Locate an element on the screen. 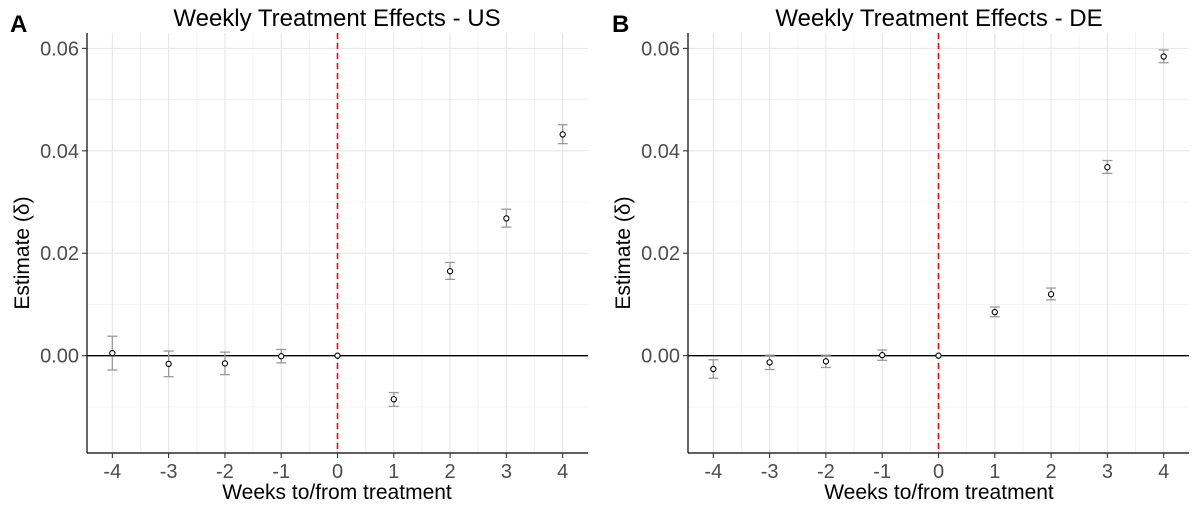 Image resolution: width=1194 pixels, height=507 pixels. chart-title: Weekly Treatment Effects - US is located at coordinates (336, 18).